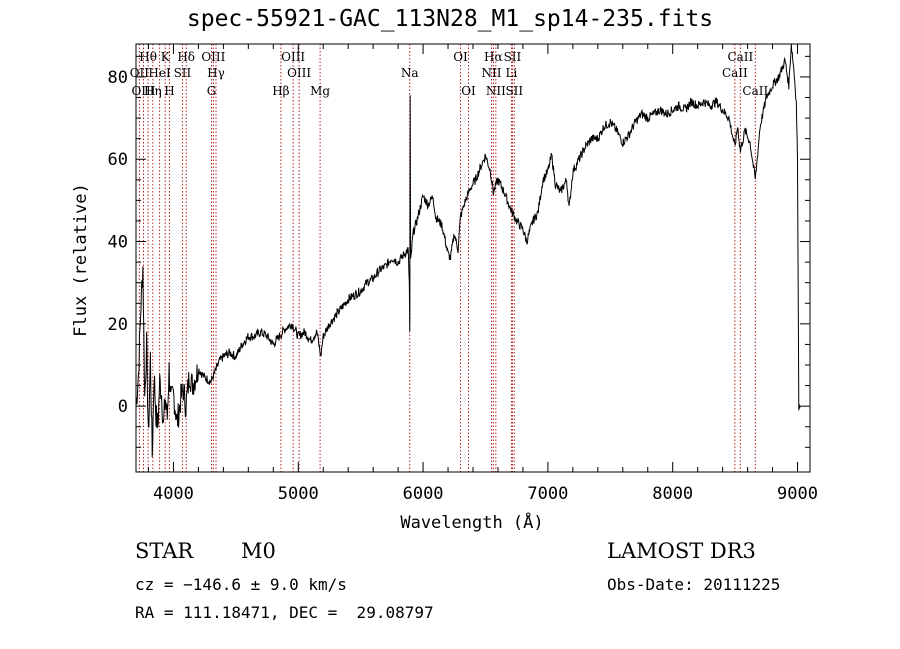 This screenshot has height=649, width=900. Describe the element at coordinates (512, 73) in the screenshot. I see `line-marker-label: Li` at that location.